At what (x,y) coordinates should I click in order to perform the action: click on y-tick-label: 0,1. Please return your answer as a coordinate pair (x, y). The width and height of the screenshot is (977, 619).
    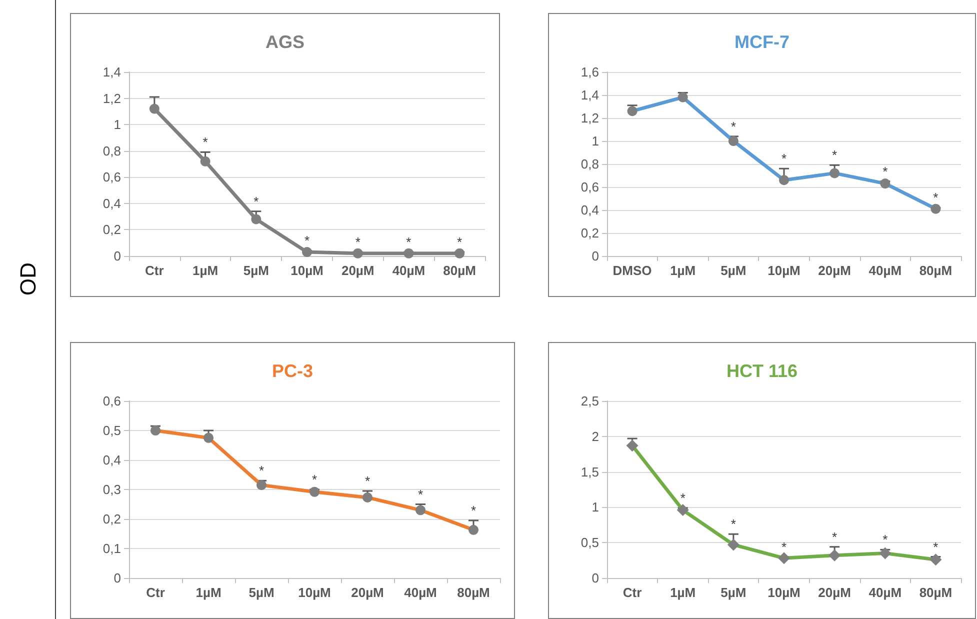
    Looking at the image, I should click on (111, 548).